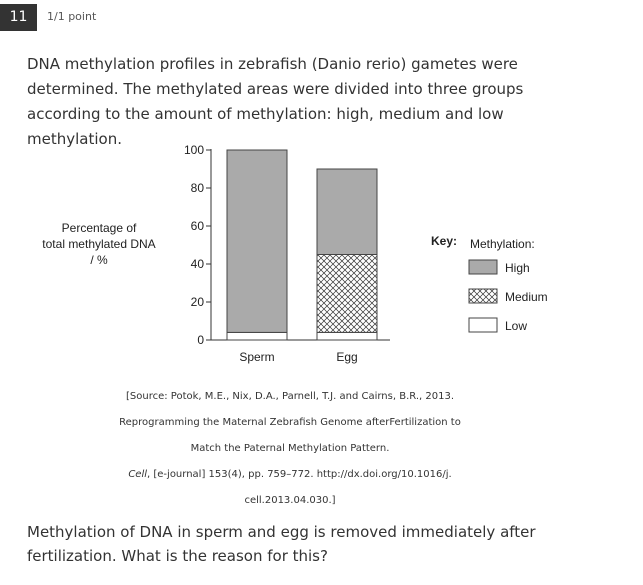  Describe the element at coordinates (489, 283) in the screenshot. I see `legend: Key: Methylation: High Medium Low` at that location.